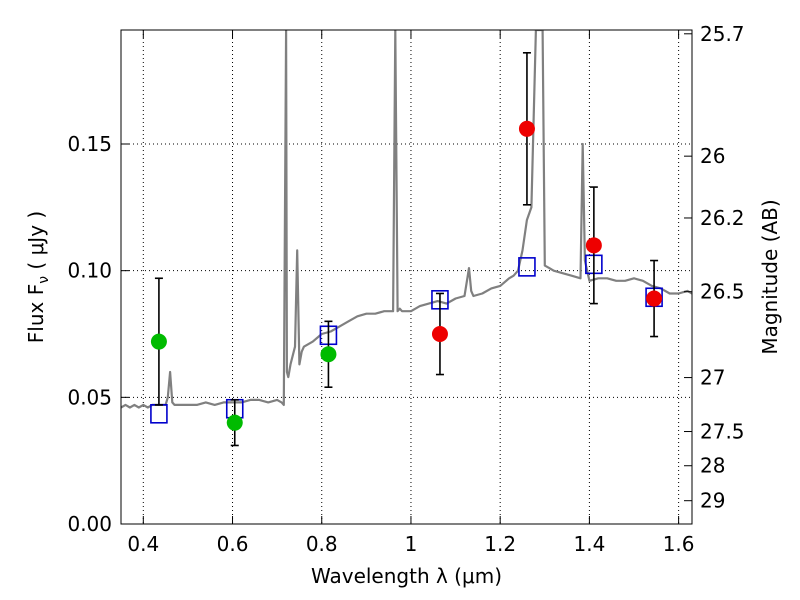 The height and width of the screenshot is (600, 800). What do you see at coordinates (722, 34) in the screenshot?
I see `right-tick-label: 25.7` at bounding box center [722, 34].